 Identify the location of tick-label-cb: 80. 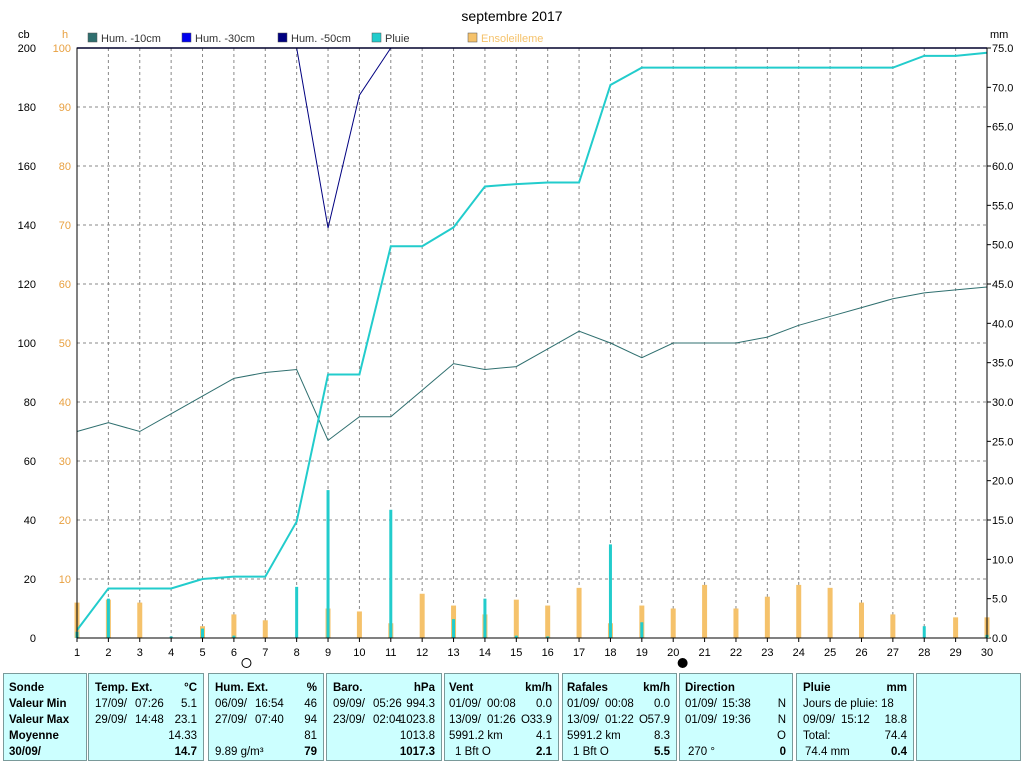
(30, 403).